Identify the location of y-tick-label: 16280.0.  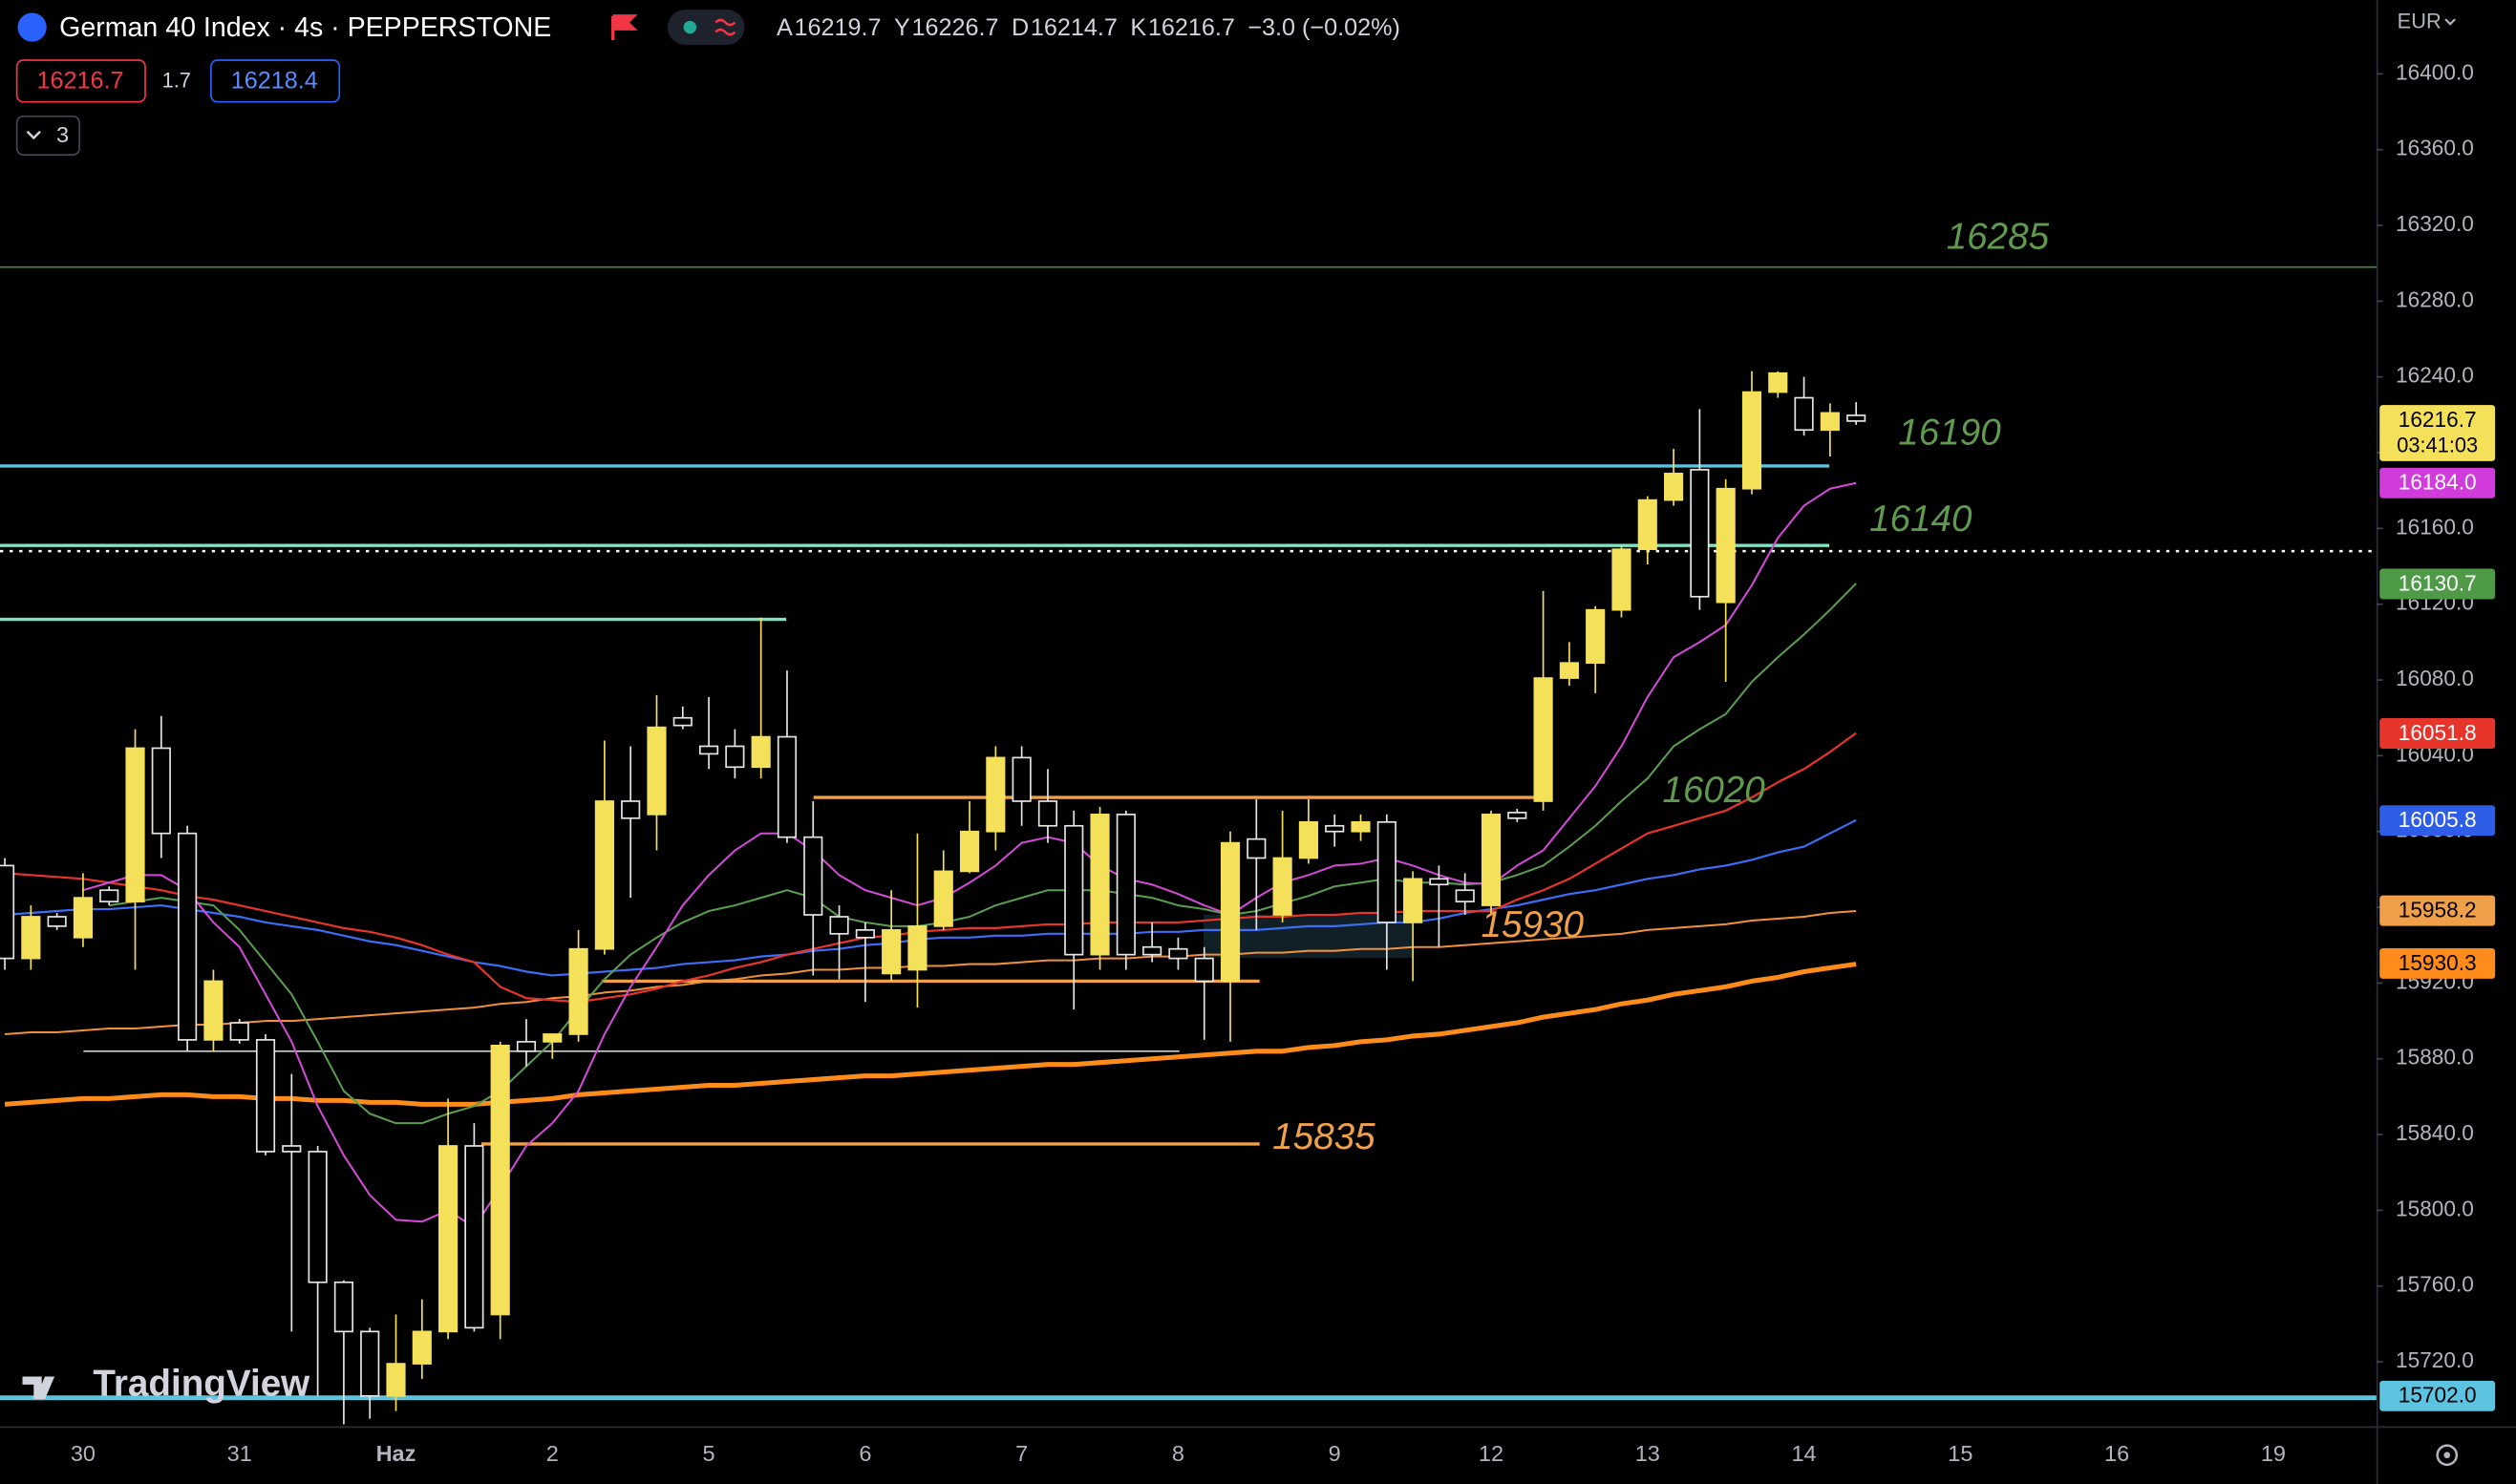
(2435, 299).